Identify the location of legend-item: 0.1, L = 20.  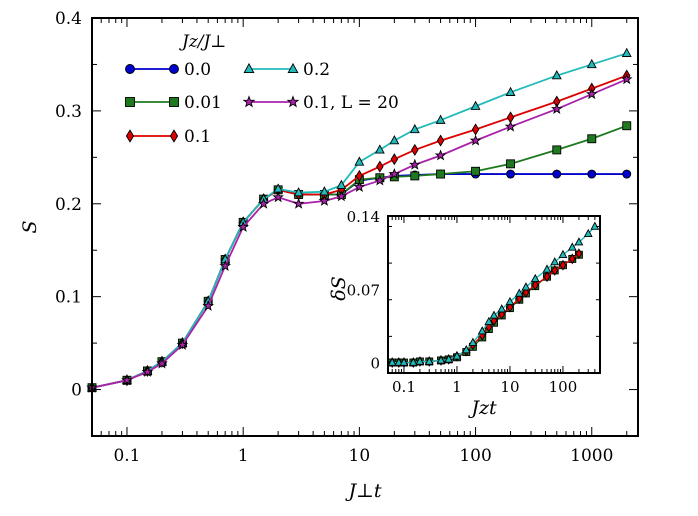
(320, 103).